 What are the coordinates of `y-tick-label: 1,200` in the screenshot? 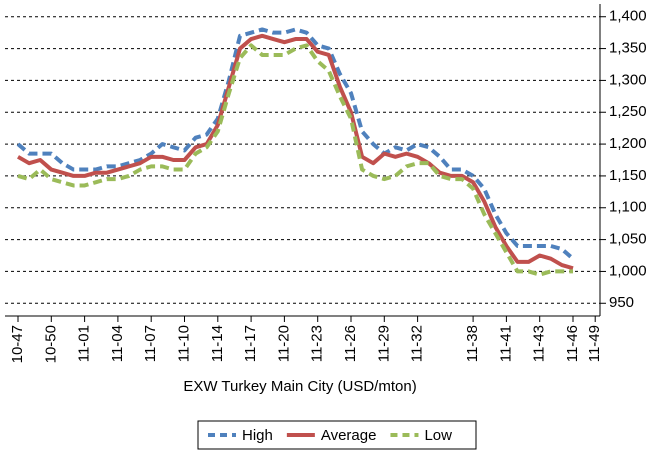 It's located at (628, 143).